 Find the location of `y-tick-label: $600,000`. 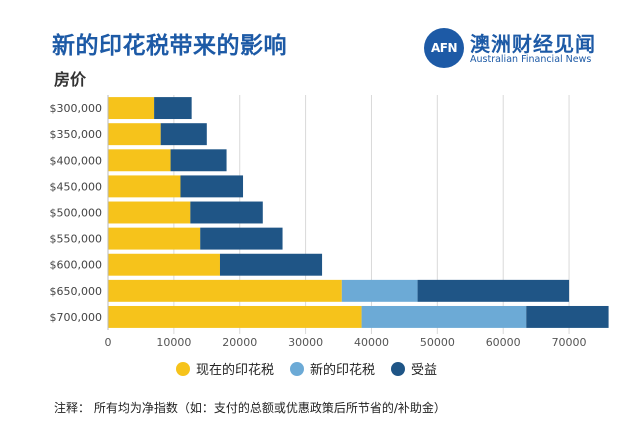

y-tick-label: $600,000 is located at coordinates (76, 265).